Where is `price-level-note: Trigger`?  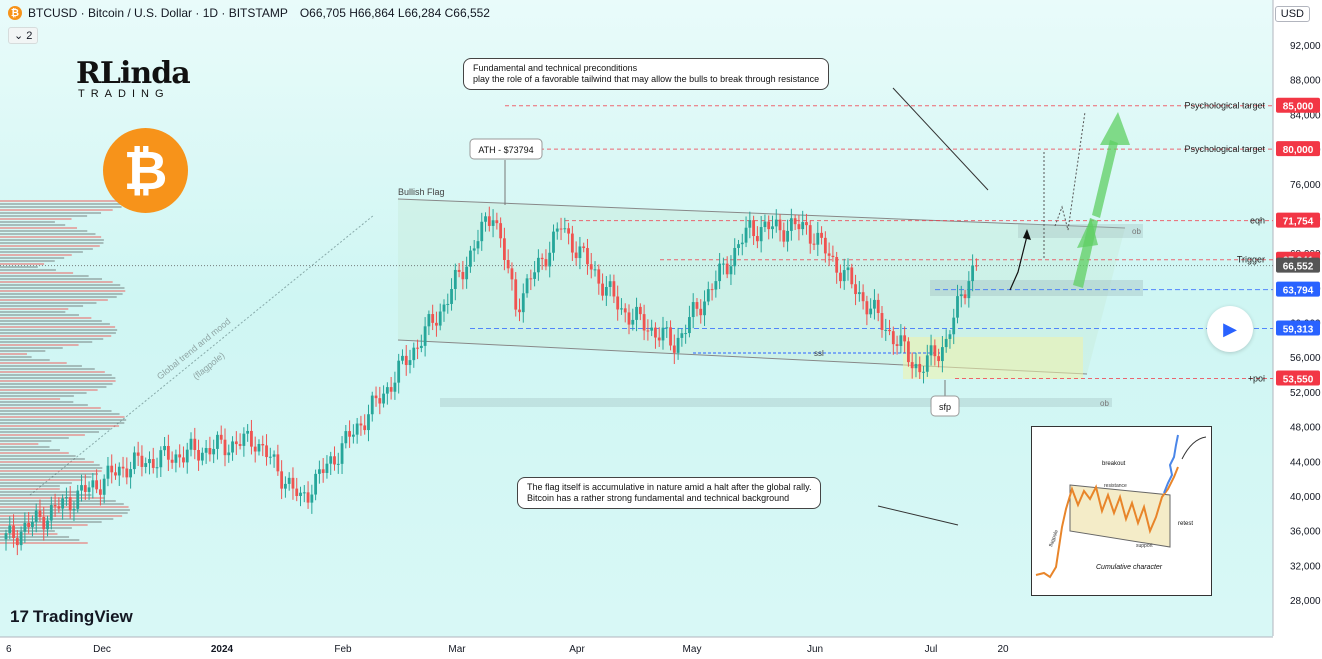
price-level-note: Trigger is located at coordinates (1251, 260).